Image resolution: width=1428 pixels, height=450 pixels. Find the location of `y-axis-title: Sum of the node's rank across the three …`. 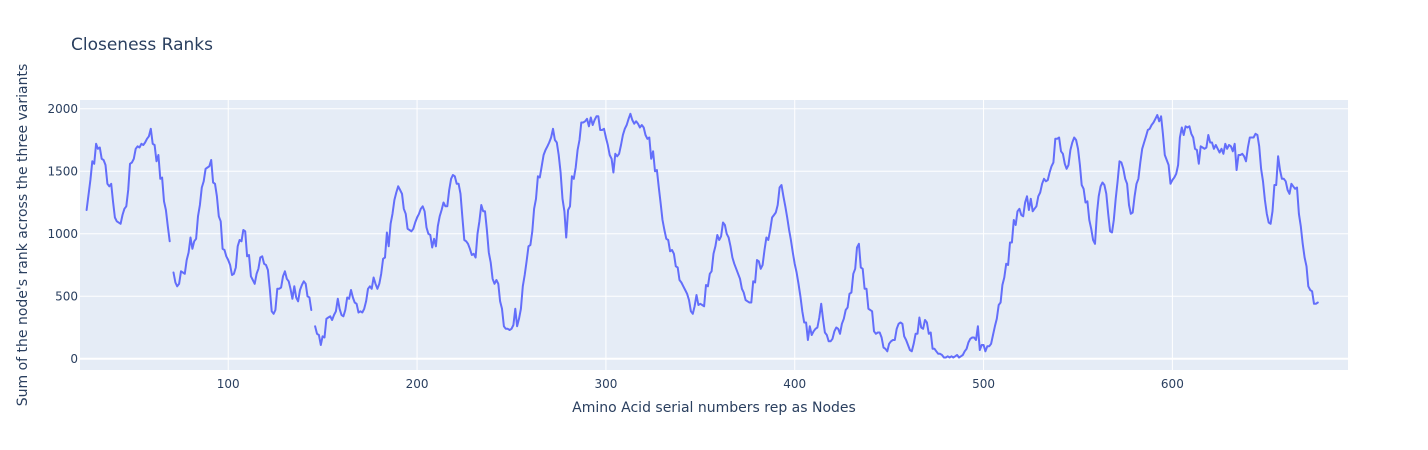

y-axis-title: Sum of the node's rank across the three … is located at coordinates (23, 235).